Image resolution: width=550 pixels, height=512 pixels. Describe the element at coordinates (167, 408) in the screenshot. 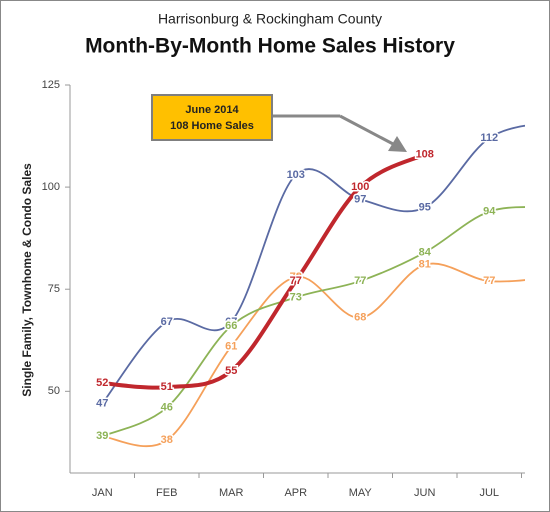

I see `value-label: 46` at that location.